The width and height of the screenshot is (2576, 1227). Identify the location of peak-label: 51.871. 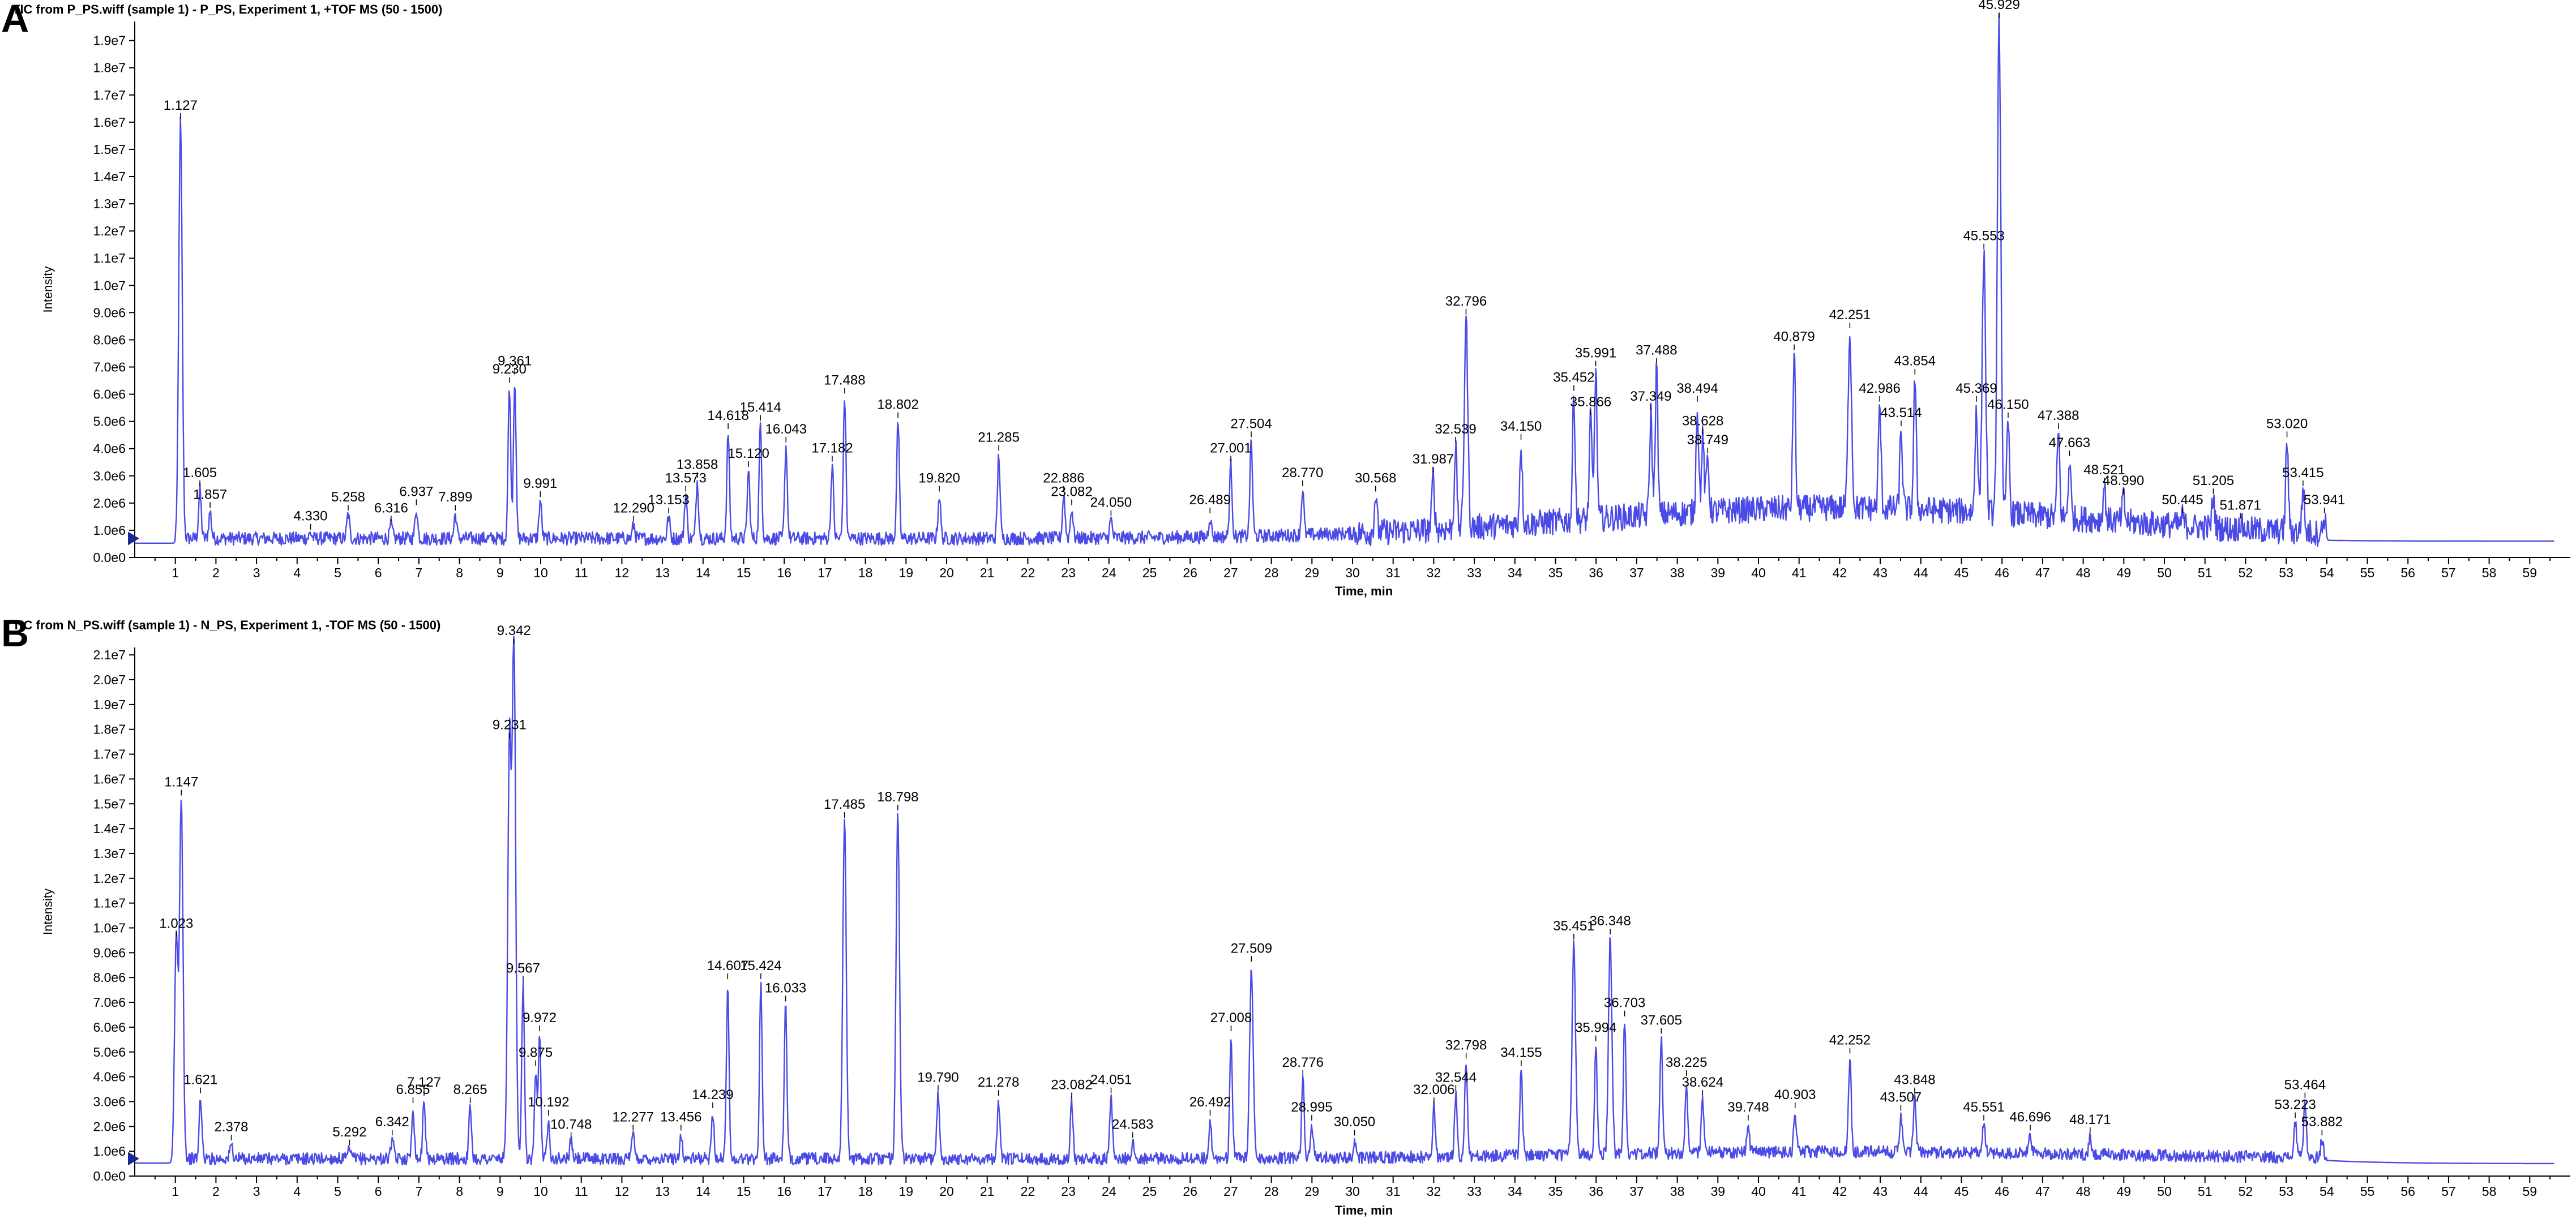
(2240, 505).